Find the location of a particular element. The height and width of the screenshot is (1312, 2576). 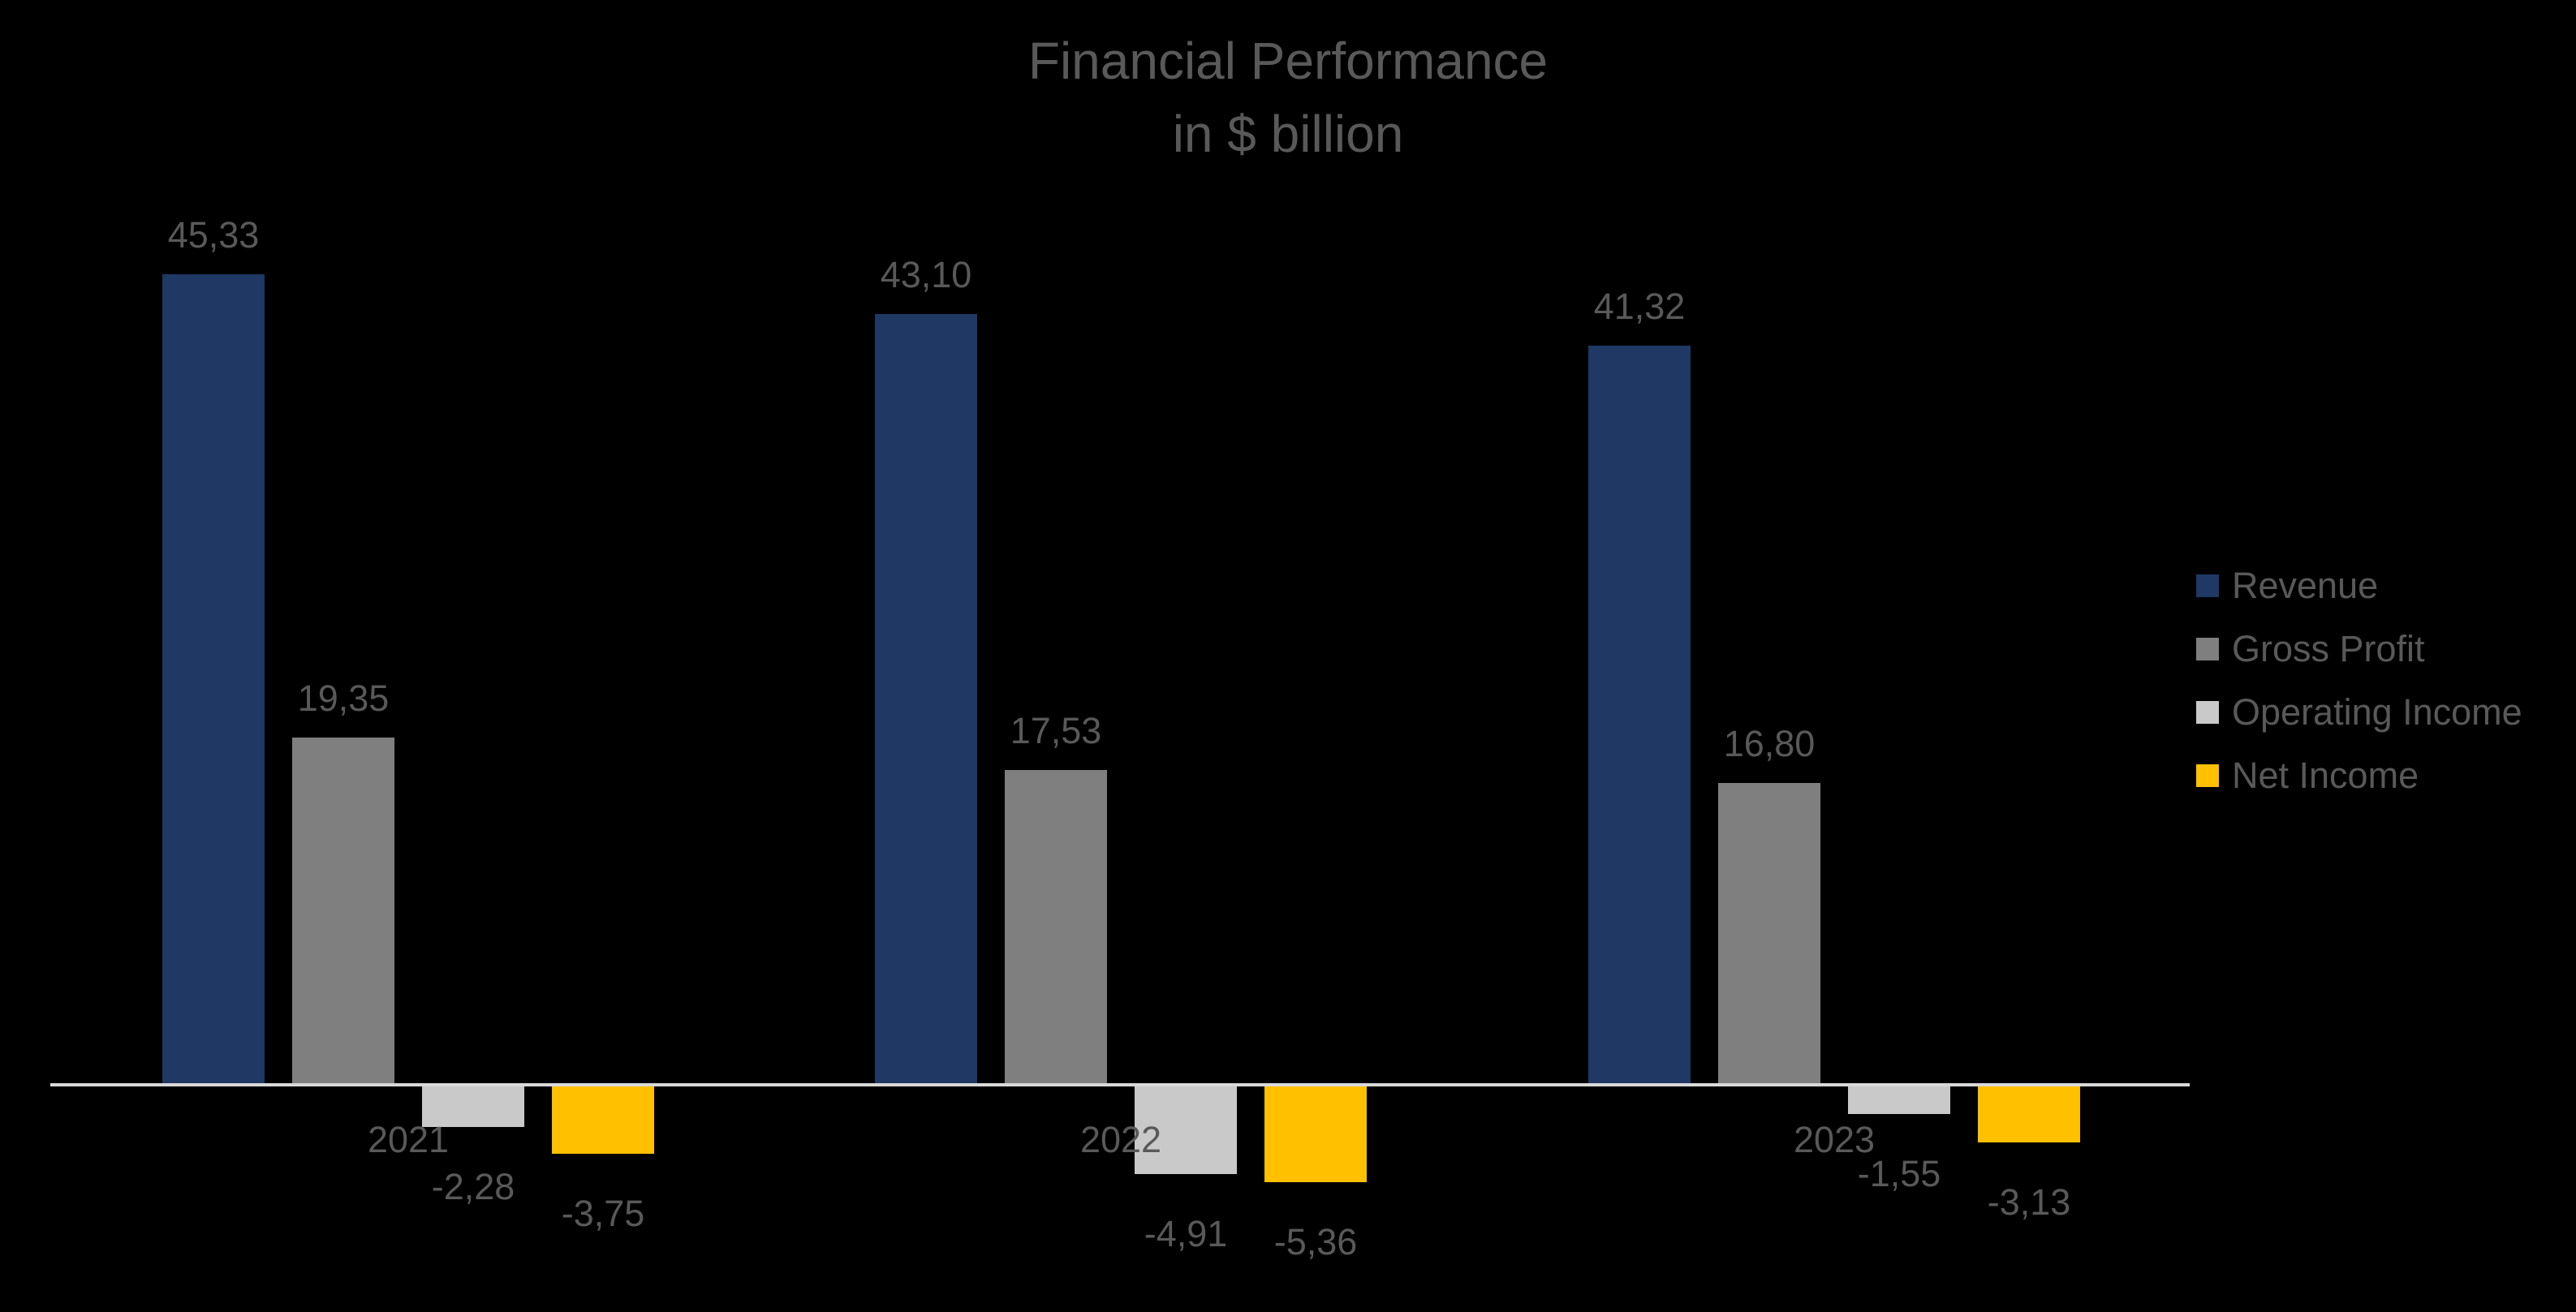

category-label-2023: 2023 is located at coordinates (1835, 1139).